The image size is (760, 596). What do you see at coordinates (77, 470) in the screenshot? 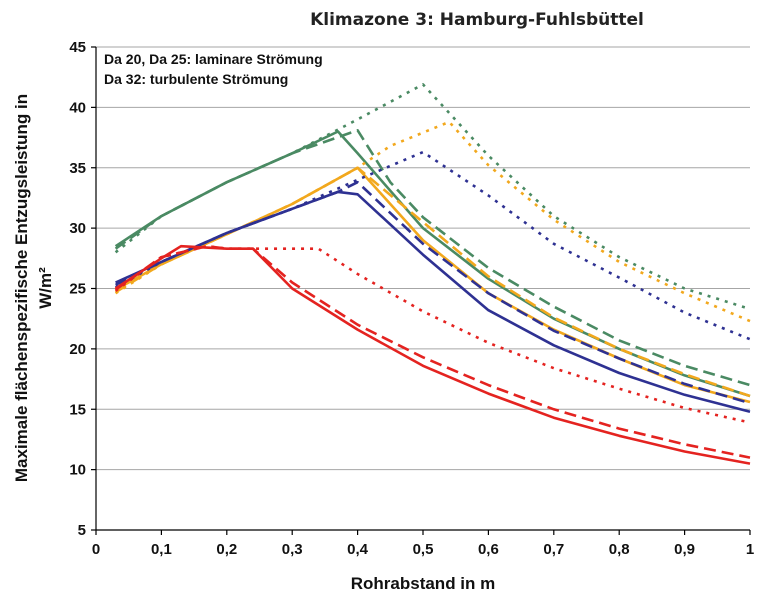
I see `y-tick-label-1: 10` at bounding box center [77, 470].